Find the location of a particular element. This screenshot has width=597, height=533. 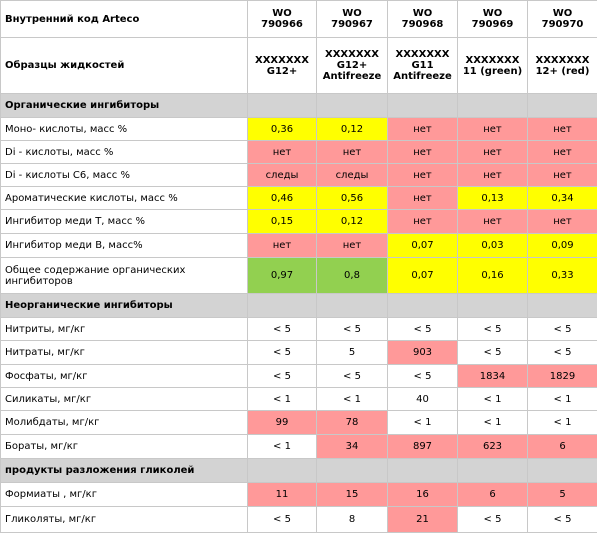

value-cell: 5 is located at coordinates (562, 495).